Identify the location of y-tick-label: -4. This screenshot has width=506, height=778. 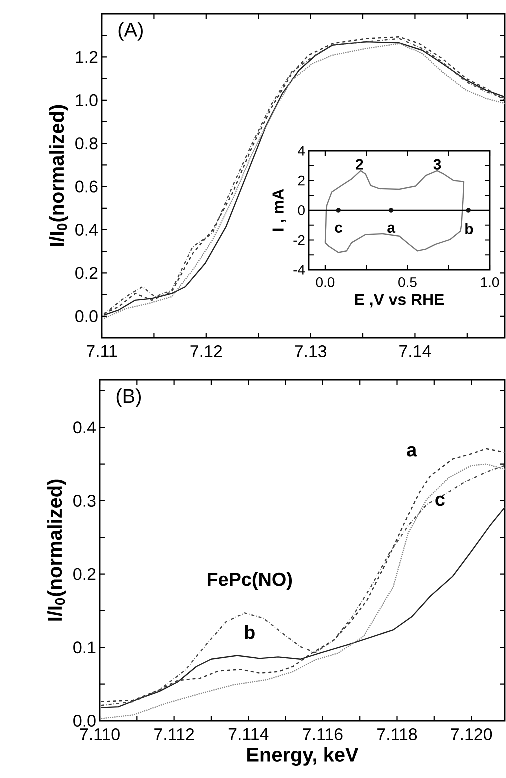
(300, 270).